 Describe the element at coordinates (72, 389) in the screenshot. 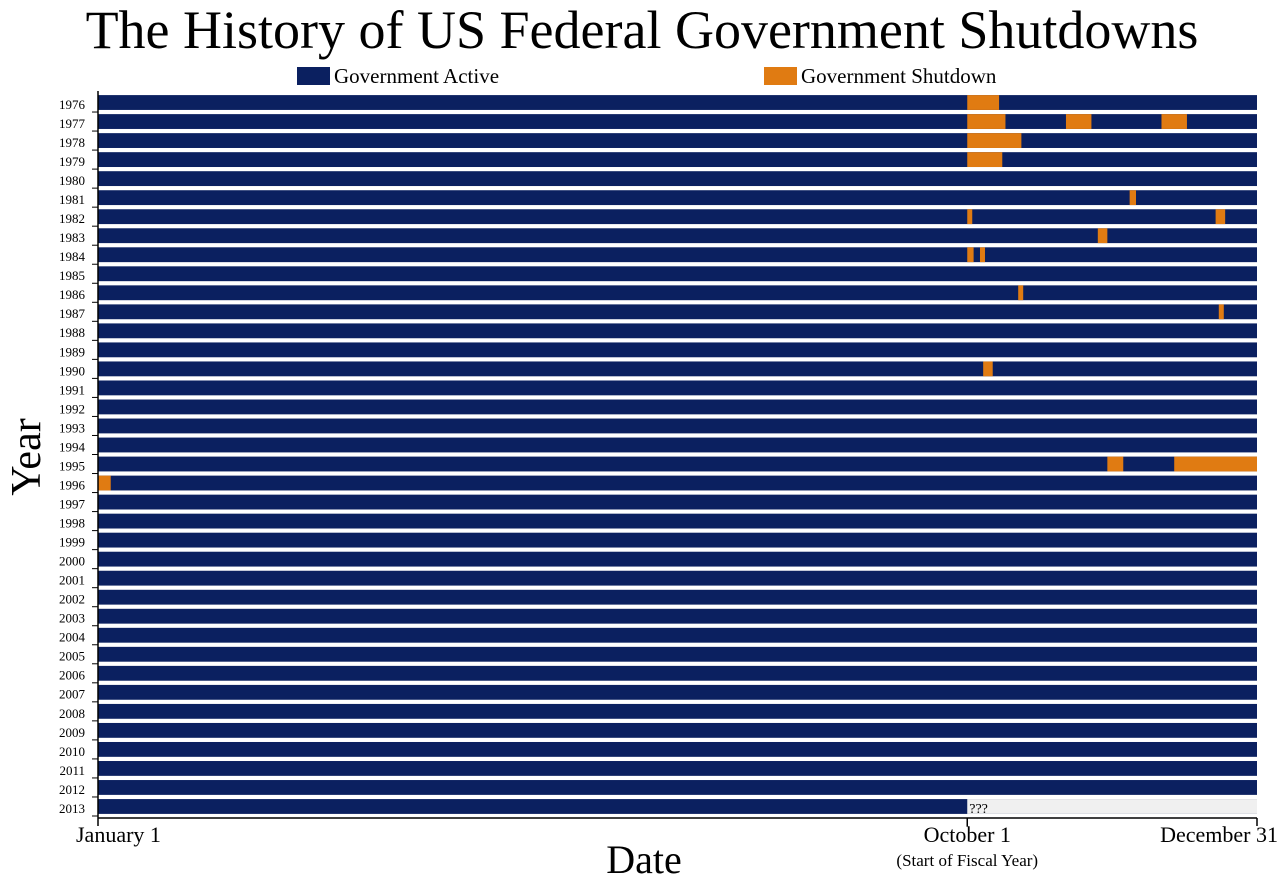

I see `y-tick-label-1991: 1991` at that location.